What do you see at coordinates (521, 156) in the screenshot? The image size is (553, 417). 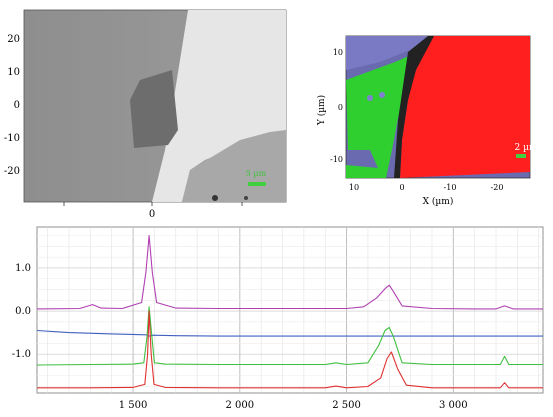 I see `panel-b-scale-bar` at bounding box center [521, 156].